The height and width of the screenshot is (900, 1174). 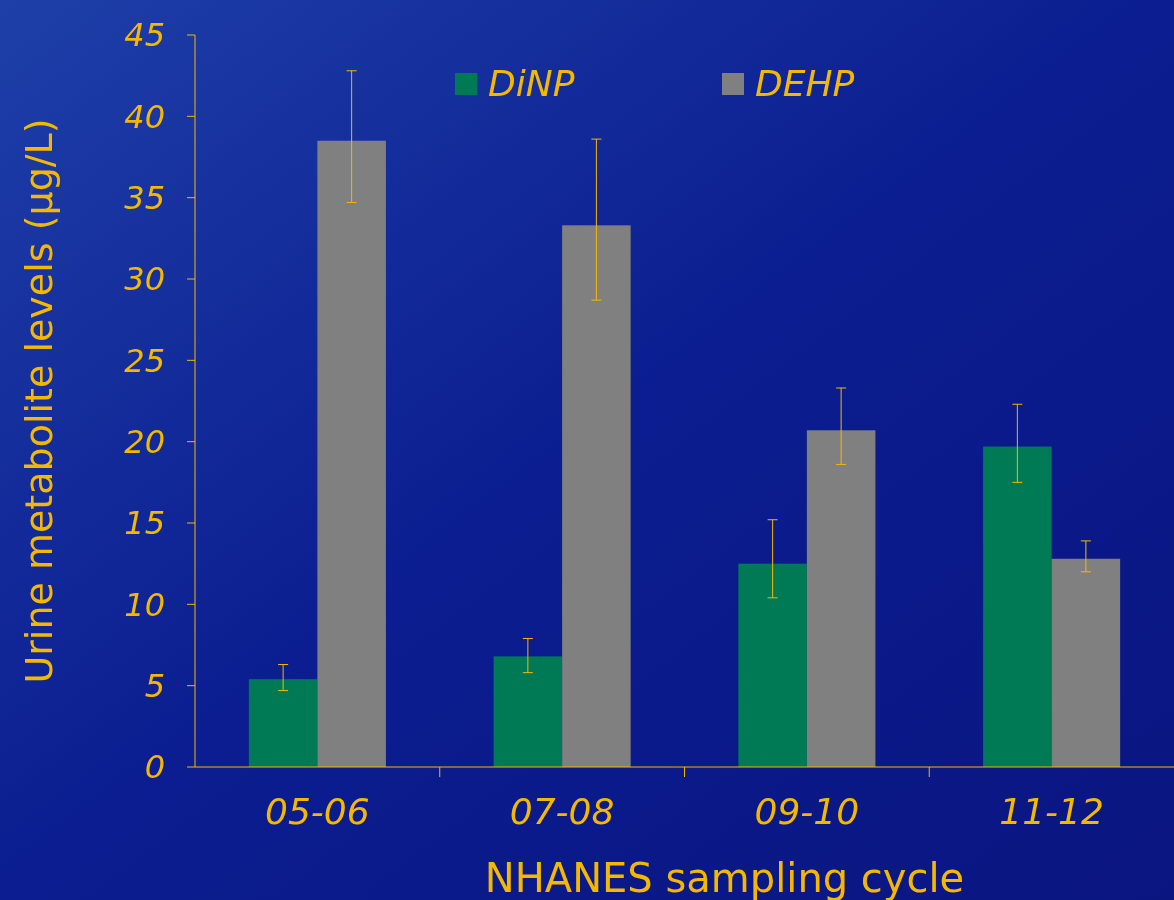 What do you see at coordinates (144, 197) in the screenshot?
I see `y-tick-label: 35` at bounding box center [144, 197].